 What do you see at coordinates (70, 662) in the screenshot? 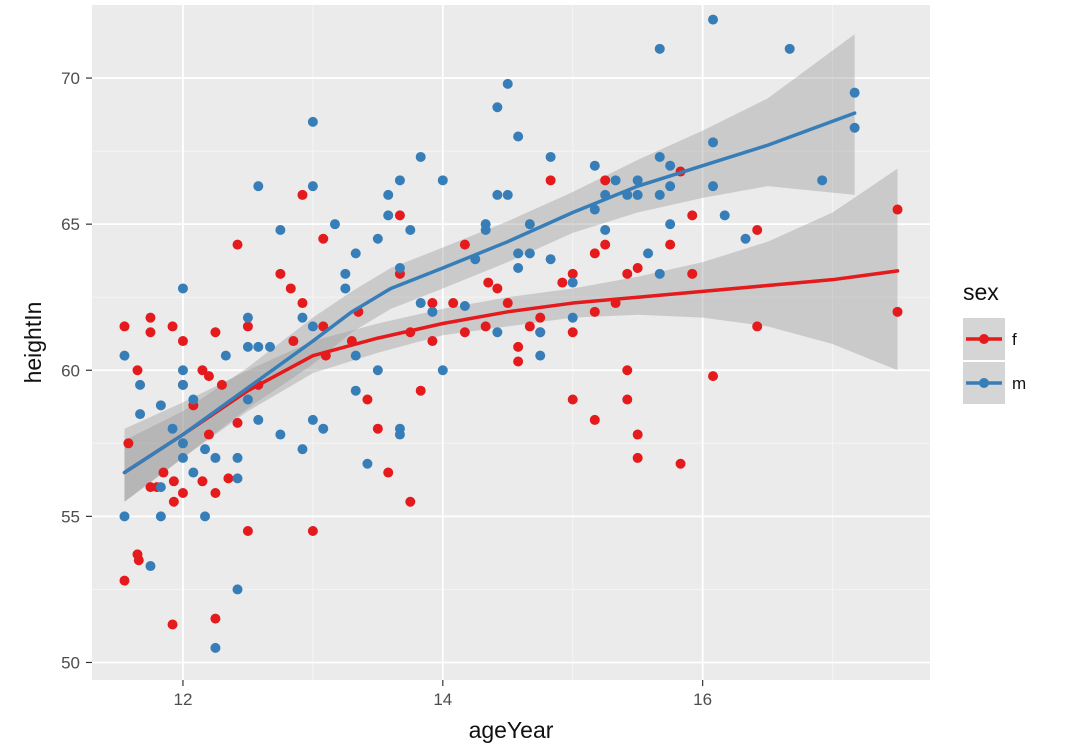
I see `y-tick-label: 50` at bounding box center [70, 662].